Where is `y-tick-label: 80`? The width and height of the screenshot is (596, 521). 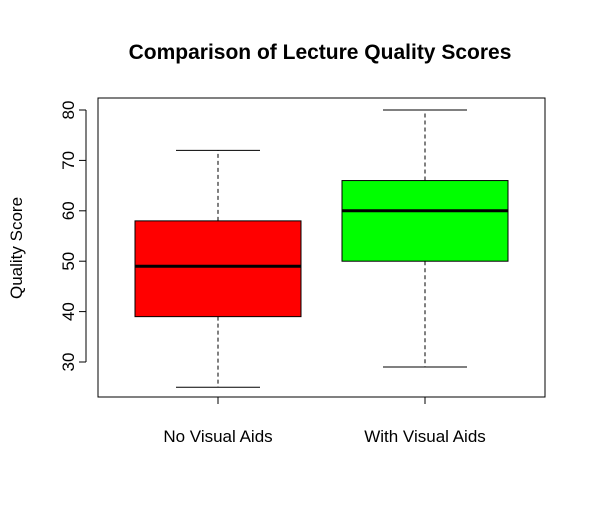
y-tick-label: 80 is located at coordinates (68, 110).